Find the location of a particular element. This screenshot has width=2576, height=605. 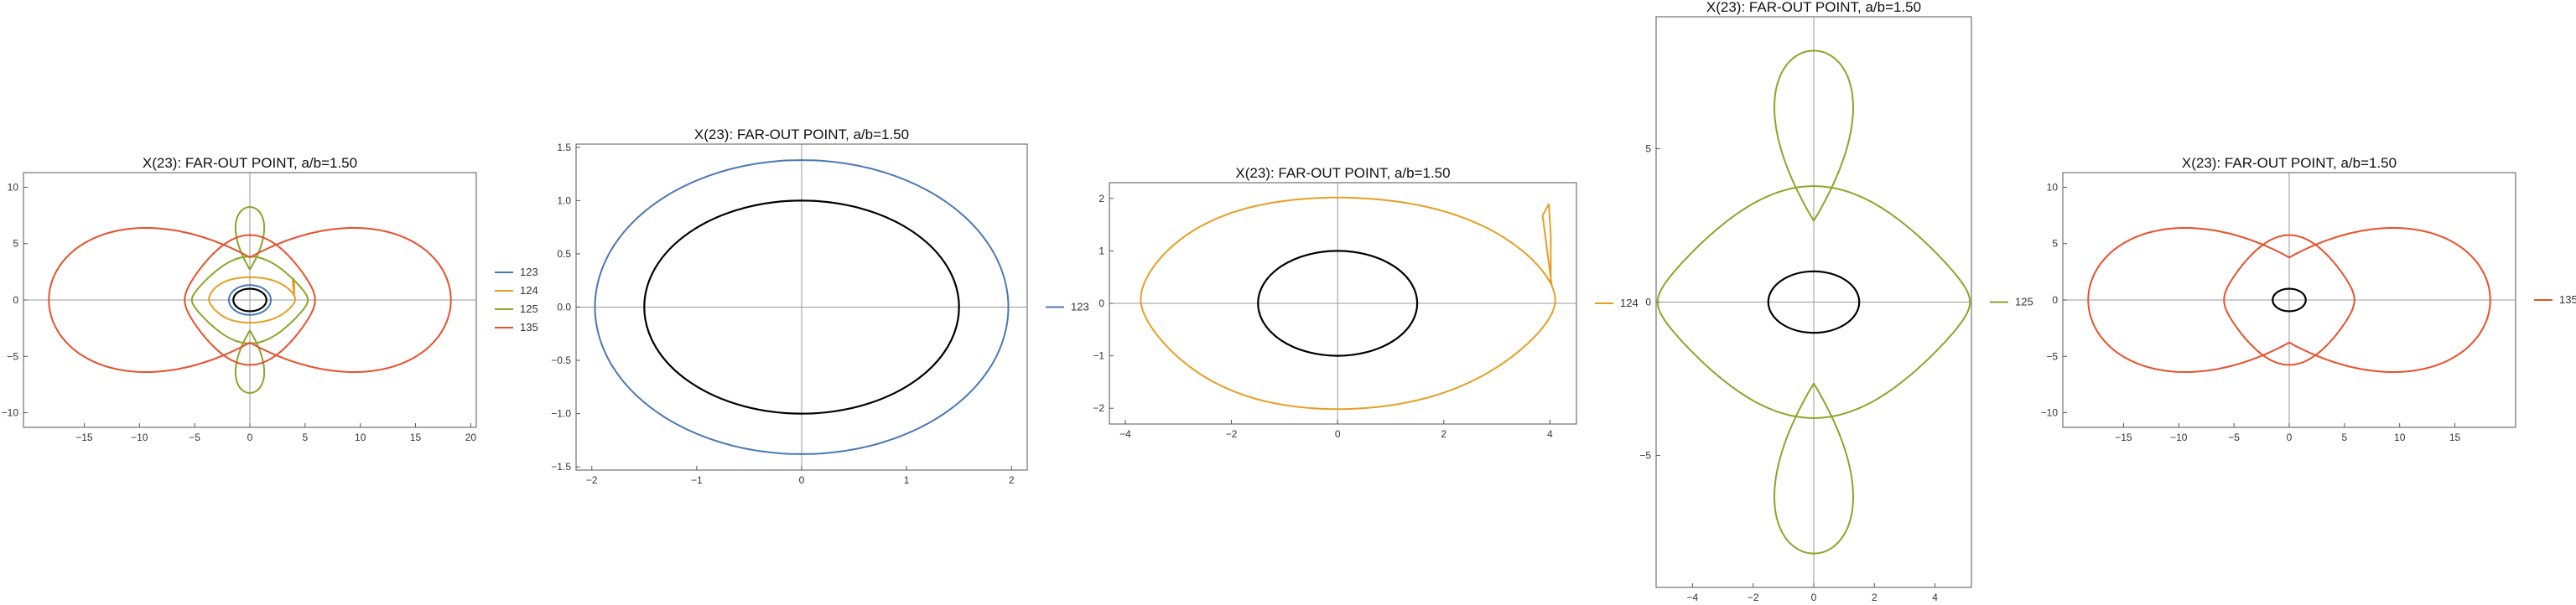

legend: 123 124 125 135 is located at coordinates (516, 300).